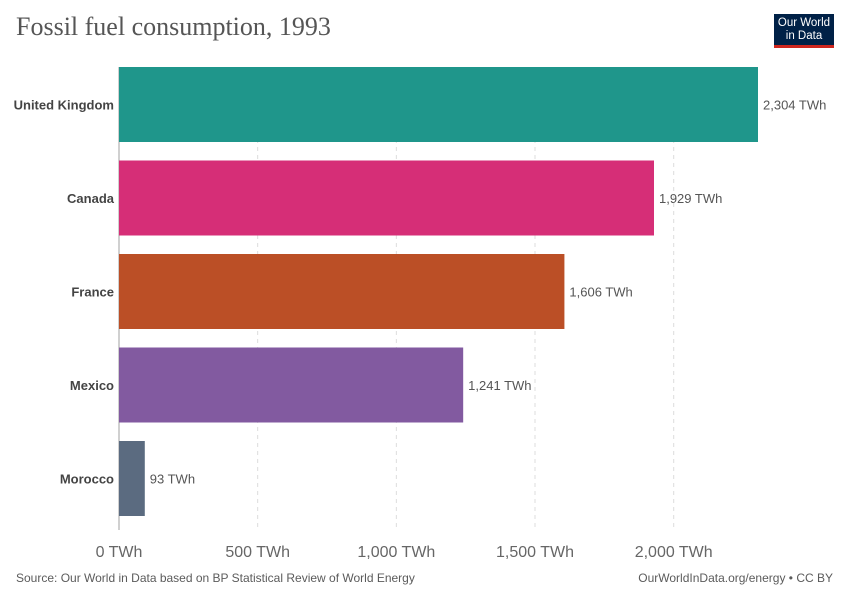 Image resolution: width=850 pixels, height=600 pixels. Describe the element at coordinates (735, 578) in the screenshot. I see `license-link: OurWorldInData.org/energy • CC BY` at that location.